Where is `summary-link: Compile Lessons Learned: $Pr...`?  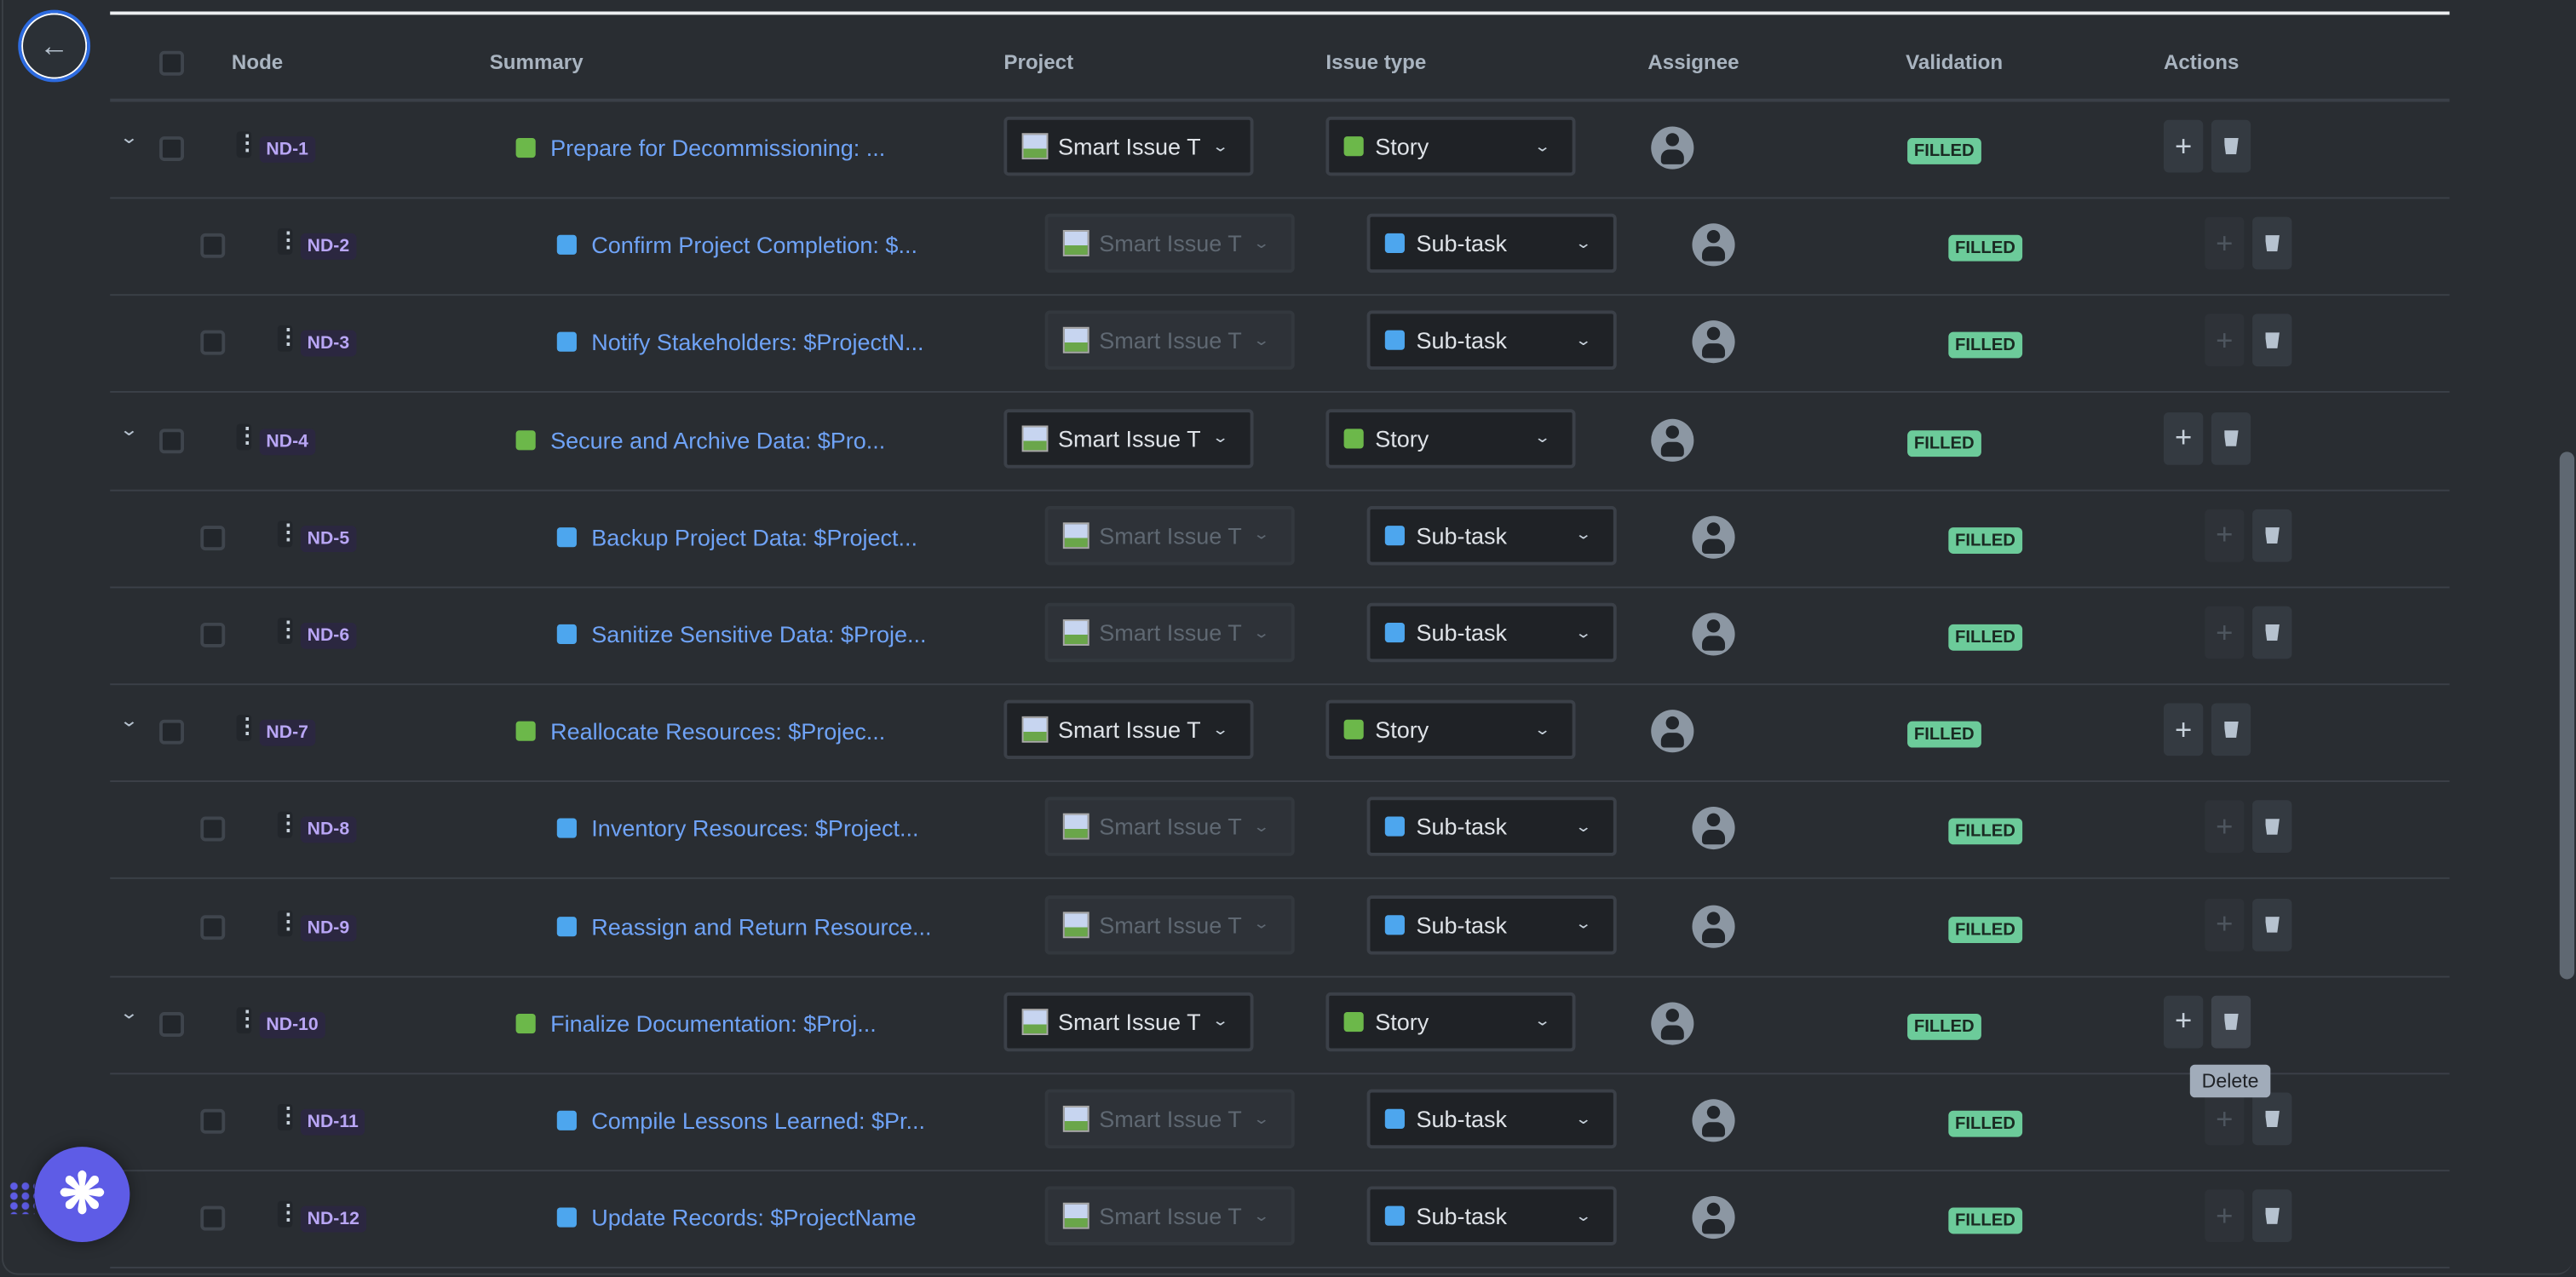 summary-link: Compile Lessons Learned: $Pr... is located at coordinates (759, 1120).